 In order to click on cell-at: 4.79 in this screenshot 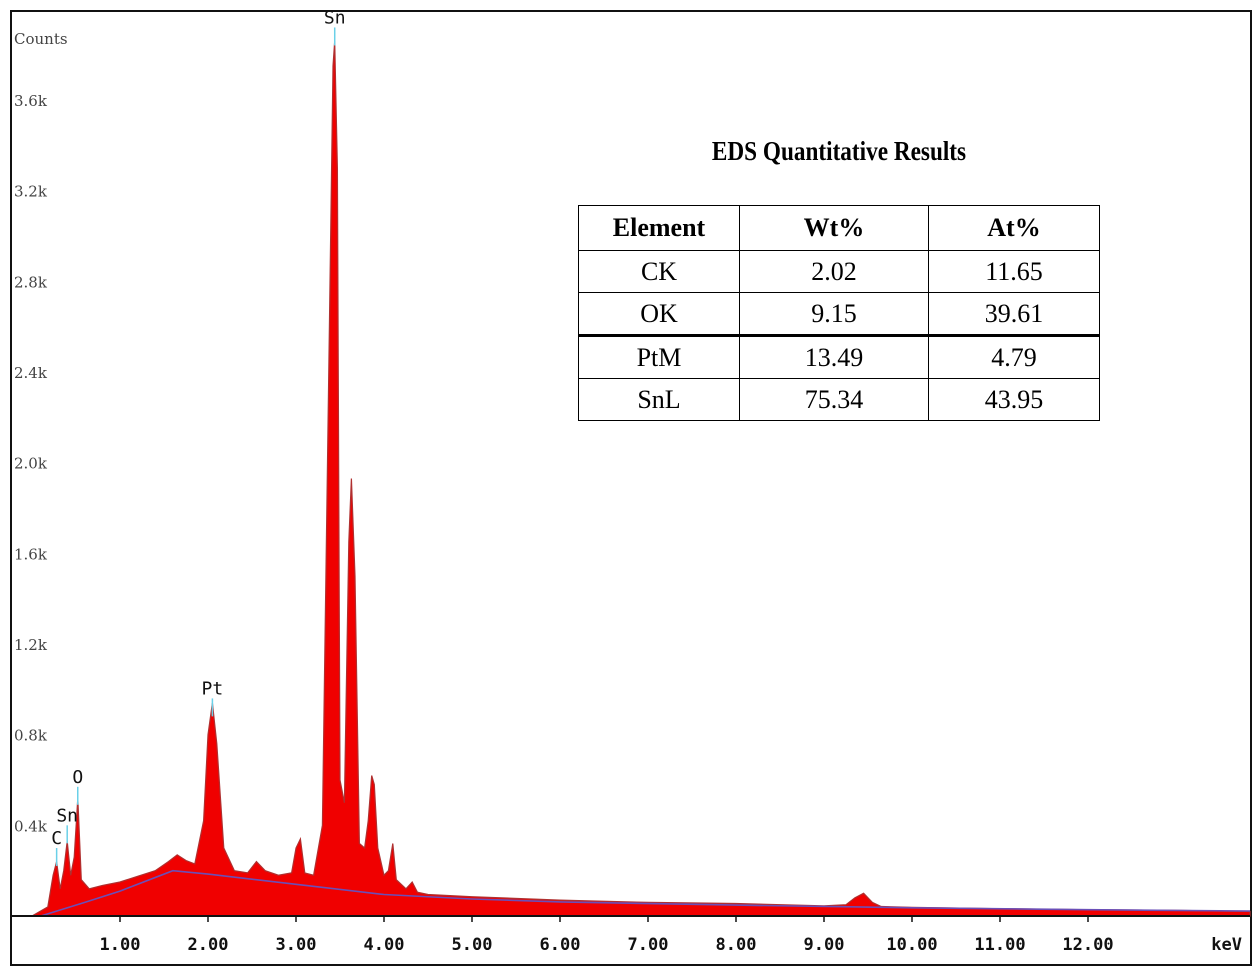, I will do `click(1014, 356)`.